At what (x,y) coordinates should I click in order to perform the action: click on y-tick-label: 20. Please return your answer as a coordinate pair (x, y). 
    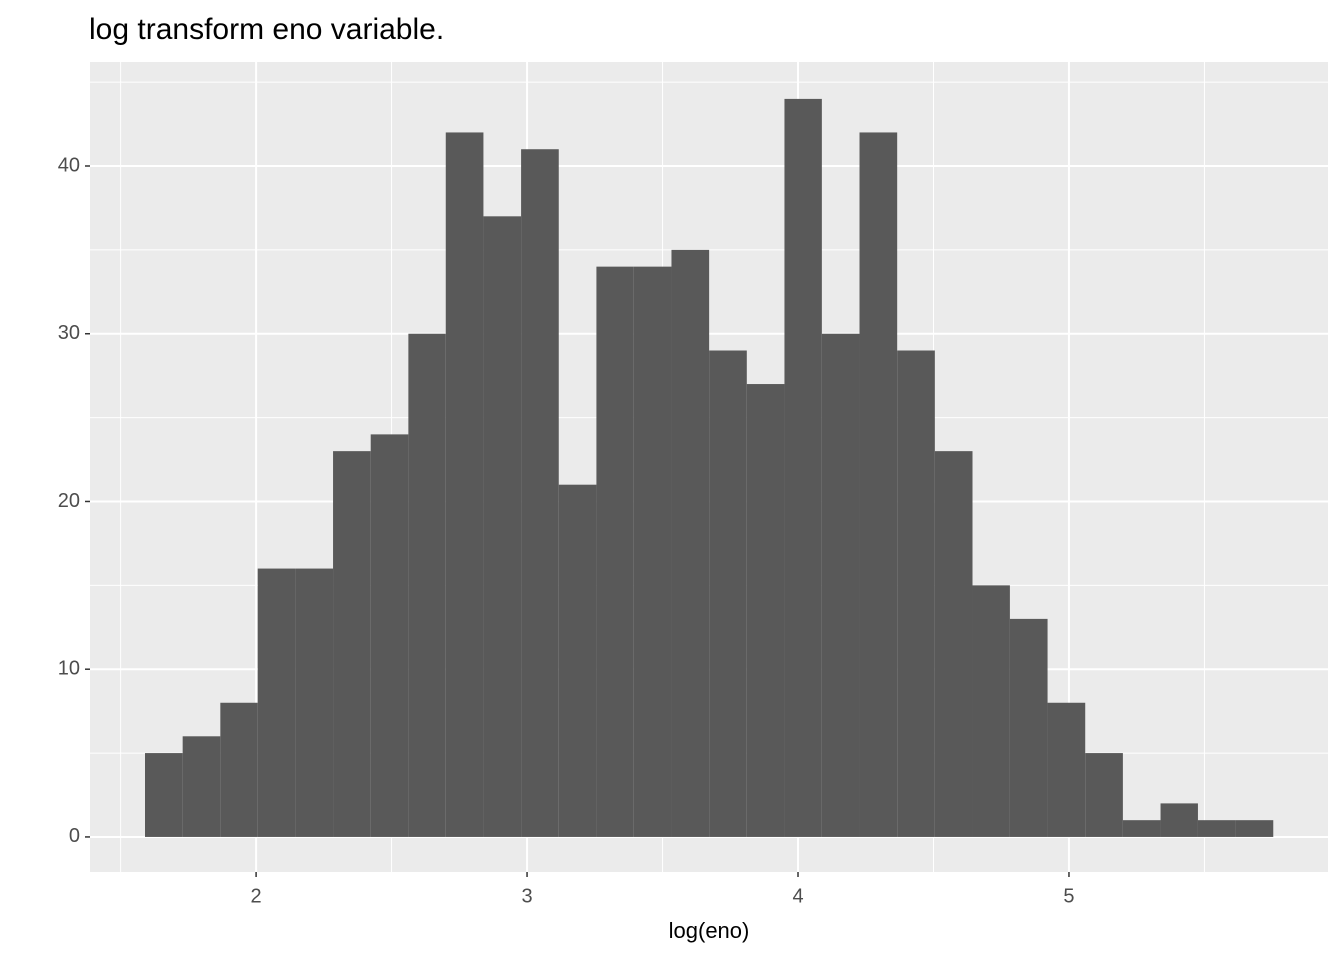
    Looking at the image, I should click on (69, 501).